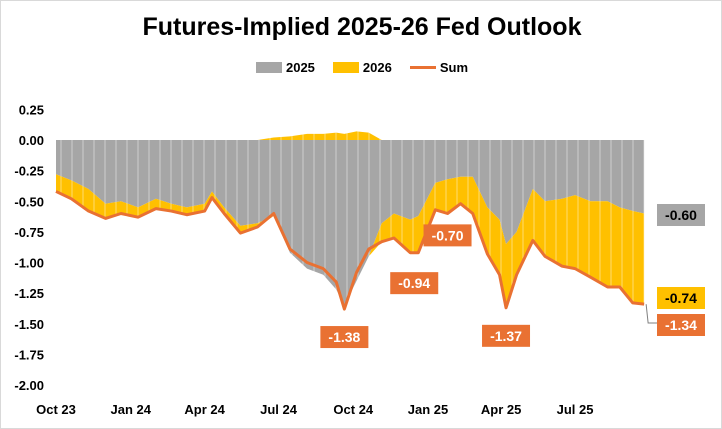 The height and width of the screenshot is (429, 722). Describe the element at coordinates (29, 232) in the screenshot. I see `y-tick-label: -0.75` at that location.